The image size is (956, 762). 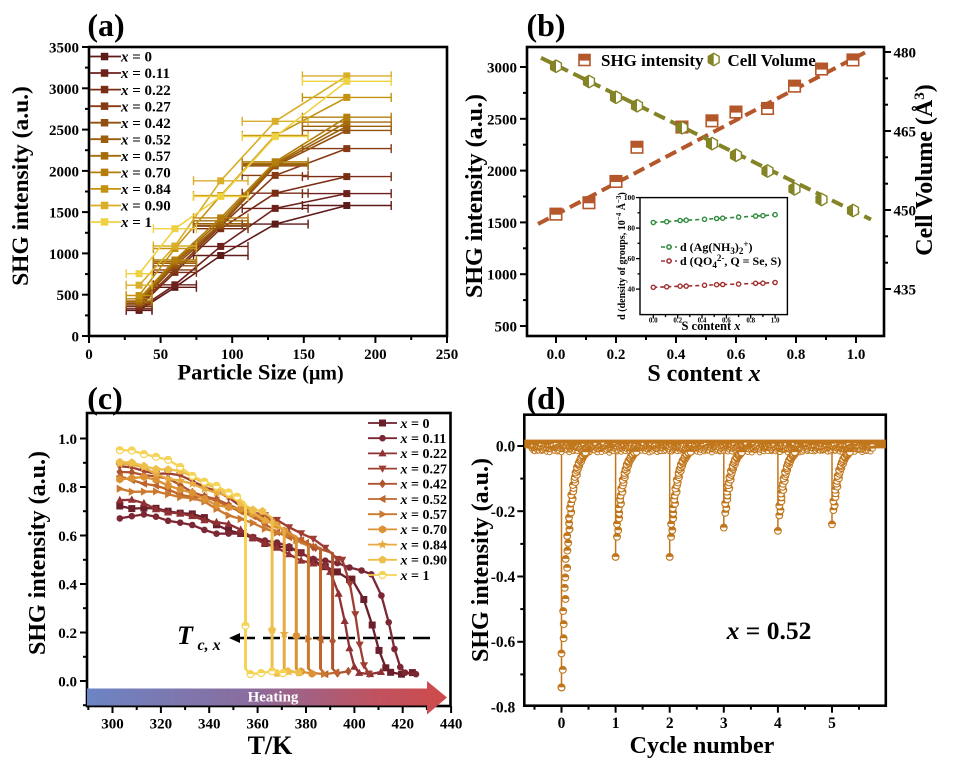 I want to click on svg-text: (b), so click(x=545, y=25).